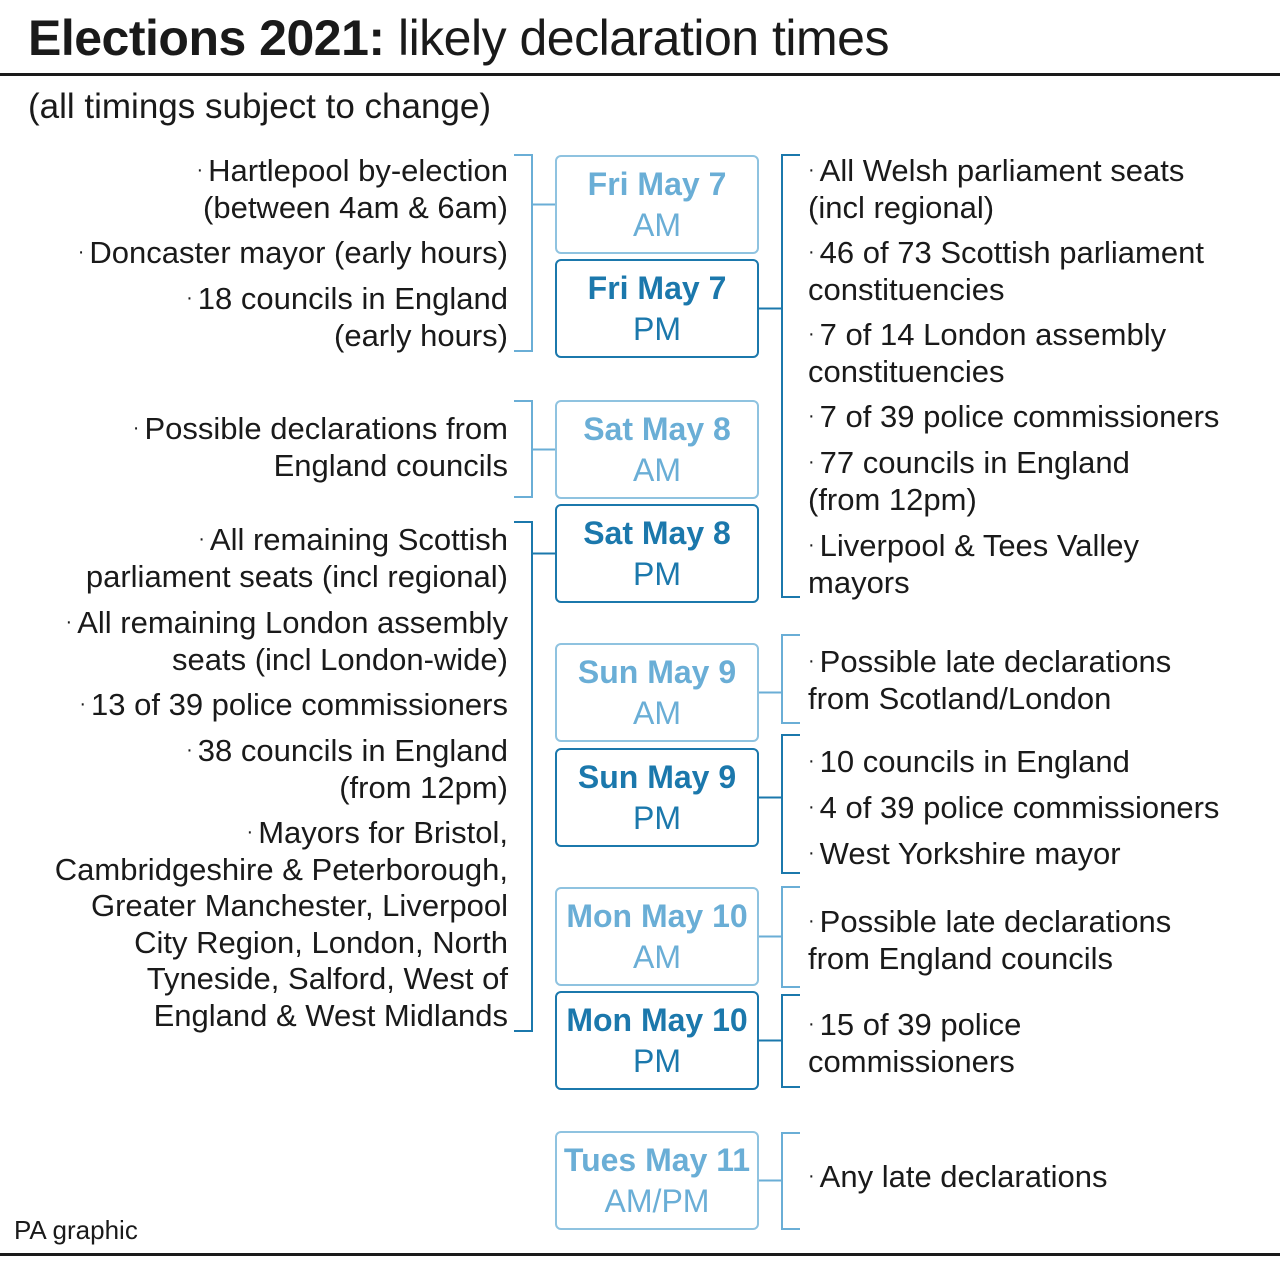 Image resolution: width=1280 pixels, height=1264 pixels. I want to click on item-text: from Scotland/London, so click(960, 698).